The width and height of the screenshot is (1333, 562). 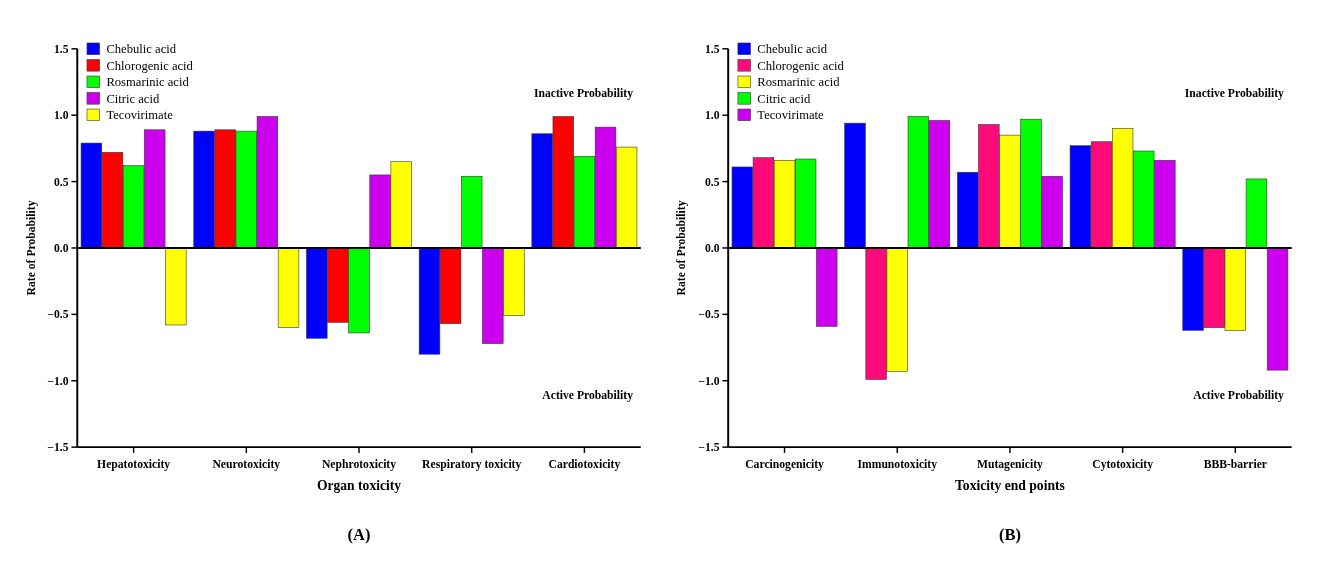 I want to click on x-tick-label: BBB-barrier, so click(x=1235, y=465).